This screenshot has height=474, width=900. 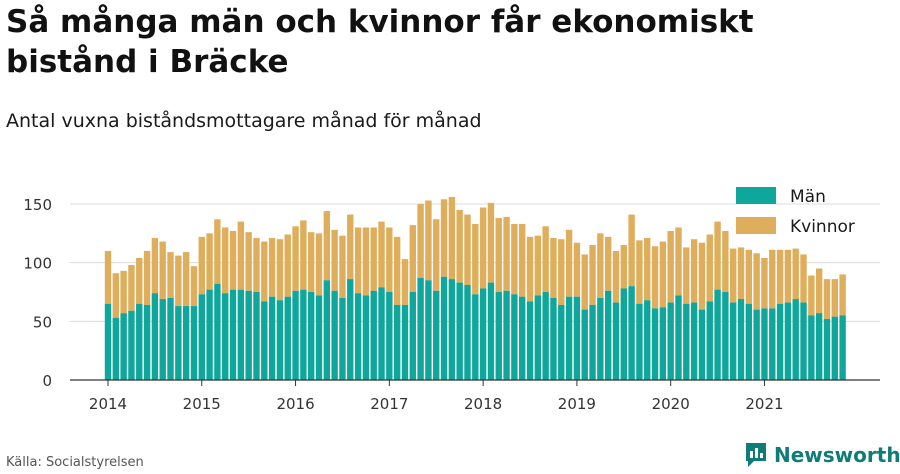 What do you see at coordinates (756, 455) in the screenshot?
I see `newsworthy-logo-icon` at bounding box center [756, 455].